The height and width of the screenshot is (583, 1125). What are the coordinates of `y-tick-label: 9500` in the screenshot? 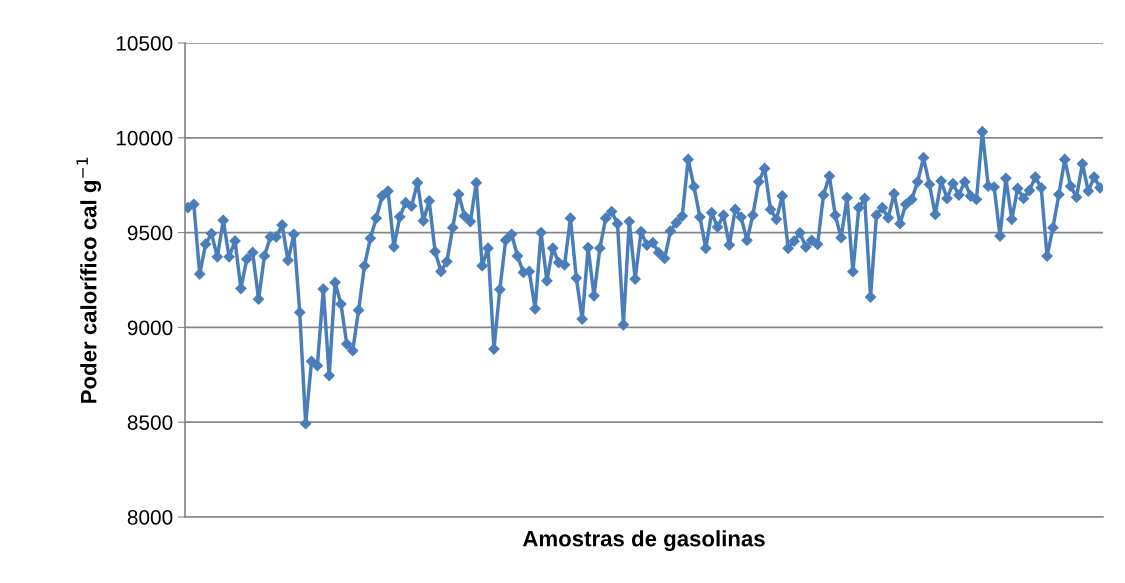 It's located at (150, 233).